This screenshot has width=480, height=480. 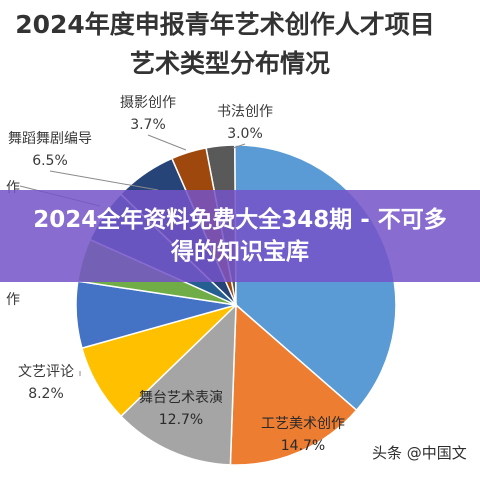 I want to click on slice-label-9: 摄影创作, so click(x=148, y=103).